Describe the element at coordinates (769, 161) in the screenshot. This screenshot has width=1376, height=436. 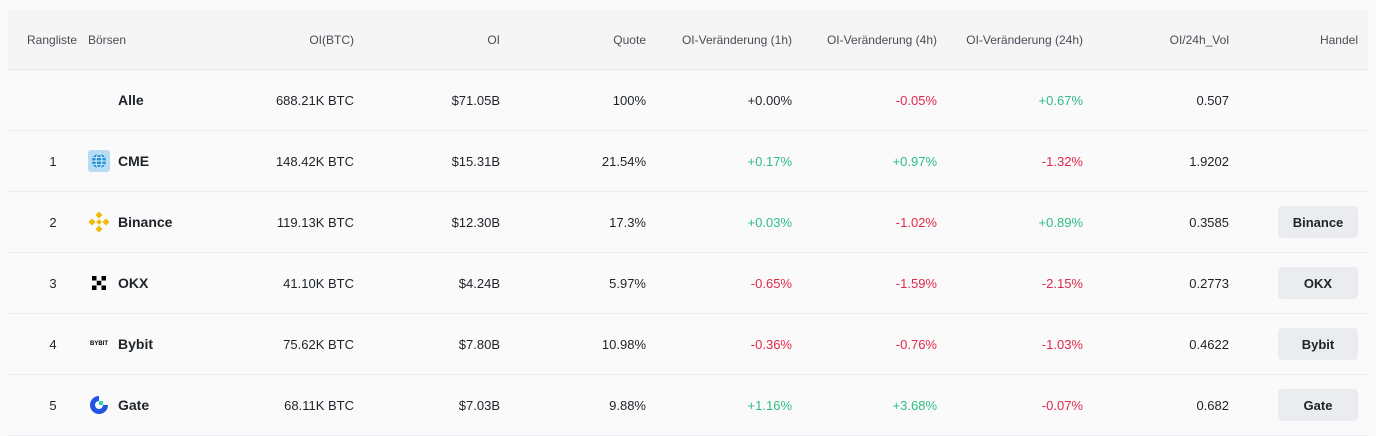
I see `oi-change-1h-cell: +0.17%` at that location.